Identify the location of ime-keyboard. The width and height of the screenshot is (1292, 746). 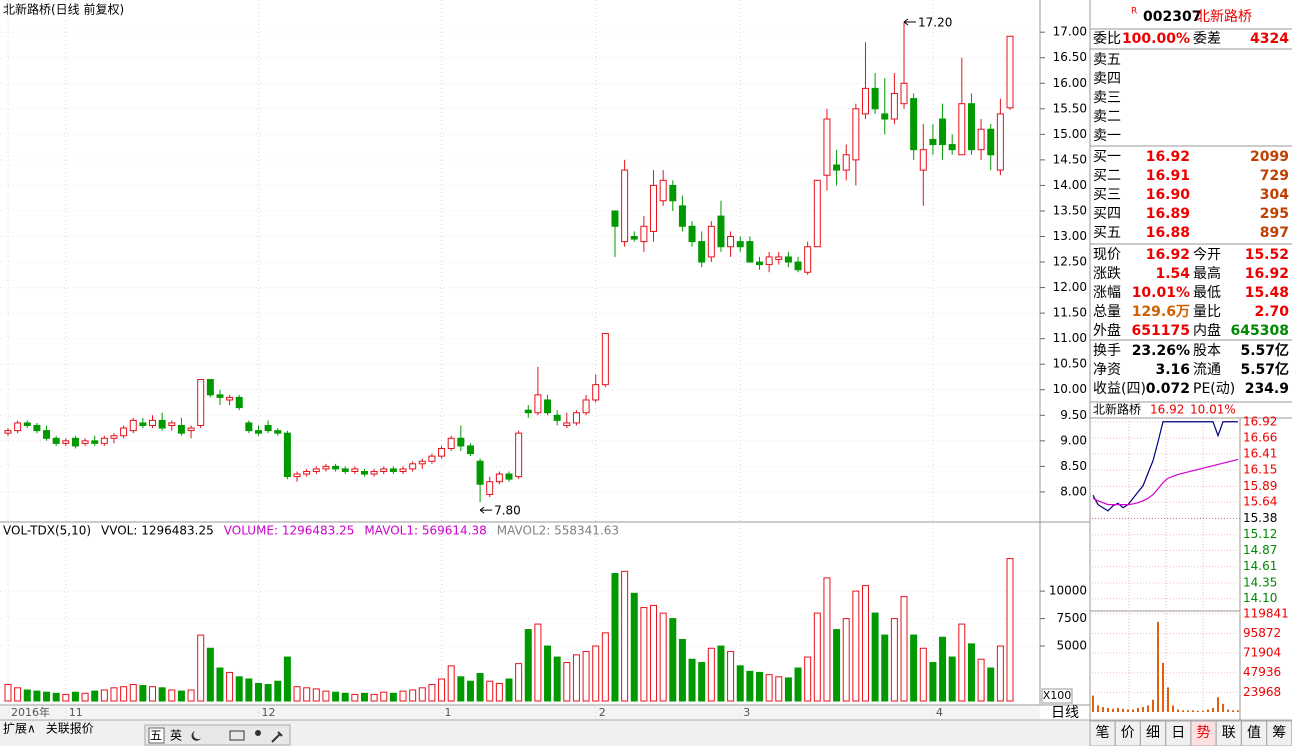
(237, 735).